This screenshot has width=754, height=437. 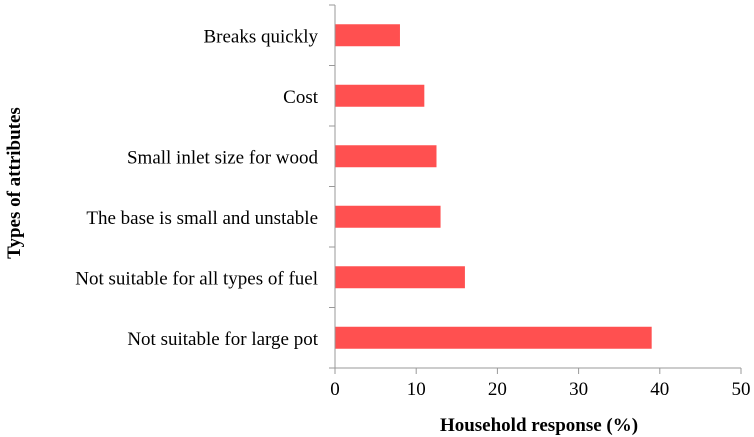 What do you see at coordinates (659, 389) in the screenshot?
I see `x-tick-label: 40` at bounding box center [659, 389].